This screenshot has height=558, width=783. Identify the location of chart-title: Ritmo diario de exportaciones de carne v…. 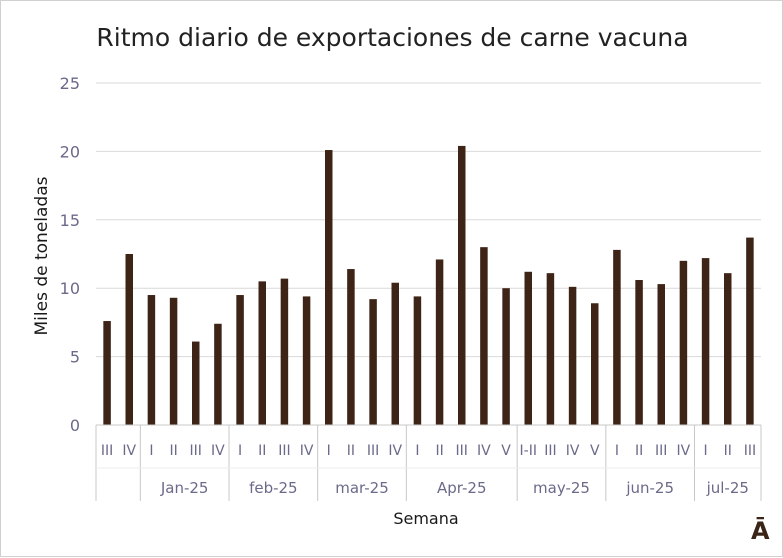
(392, 37).